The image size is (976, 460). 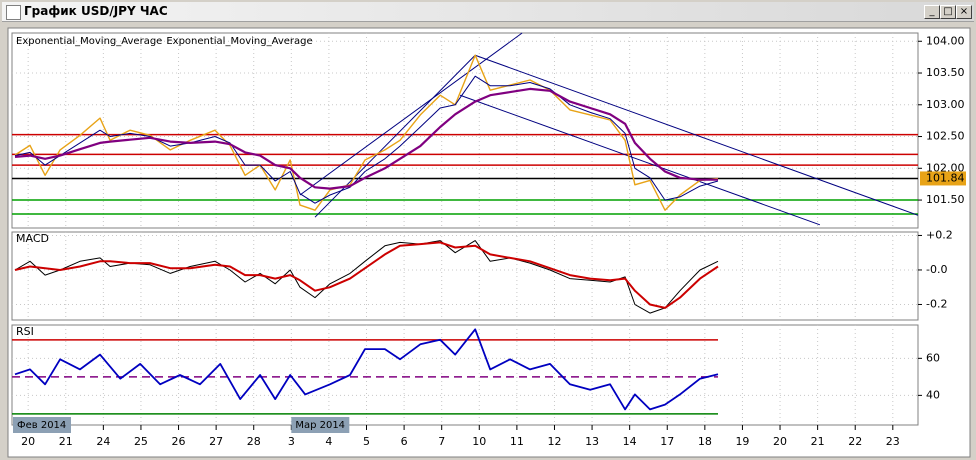 What do you see at coordinates (141, 441) in the screenshot?
I see `x-tick-label: 25` at bounding box center [141, 441].